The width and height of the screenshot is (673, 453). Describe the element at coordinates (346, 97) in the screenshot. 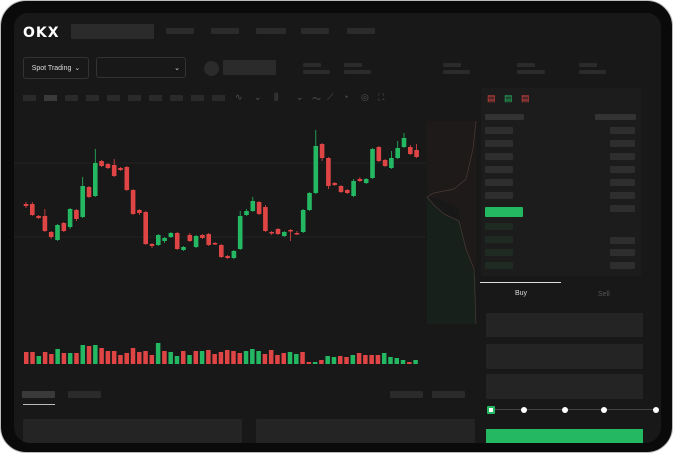

I see `camera-icon: ◔` at that location.